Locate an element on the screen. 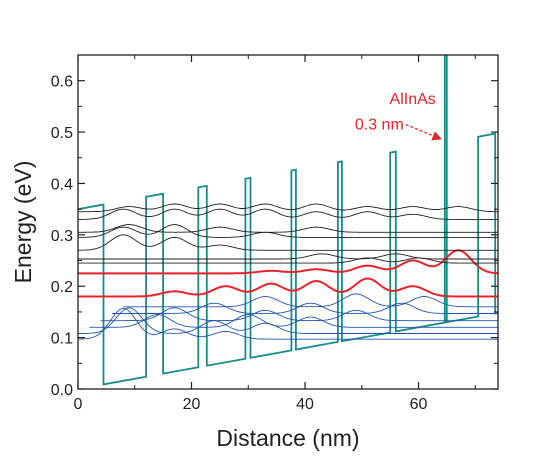 Image resolution: width=545 pixels, height=462 pixels. y-tick-label: 0.3 is located at coordinates (62, 236).